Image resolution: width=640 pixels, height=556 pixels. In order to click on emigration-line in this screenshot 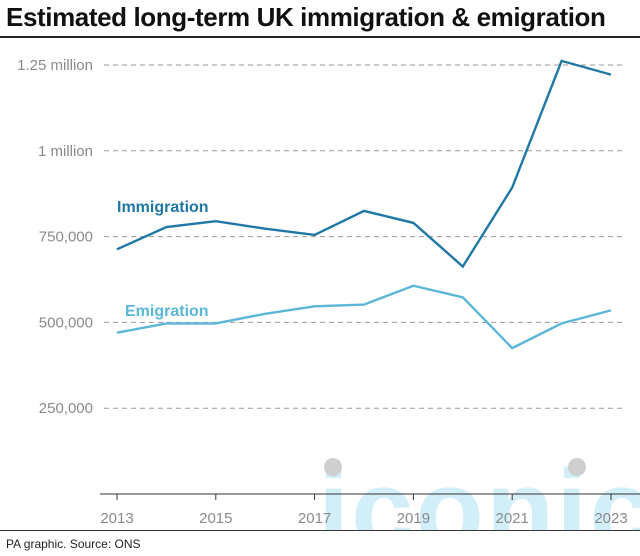, I will do `click(364, 317)`.